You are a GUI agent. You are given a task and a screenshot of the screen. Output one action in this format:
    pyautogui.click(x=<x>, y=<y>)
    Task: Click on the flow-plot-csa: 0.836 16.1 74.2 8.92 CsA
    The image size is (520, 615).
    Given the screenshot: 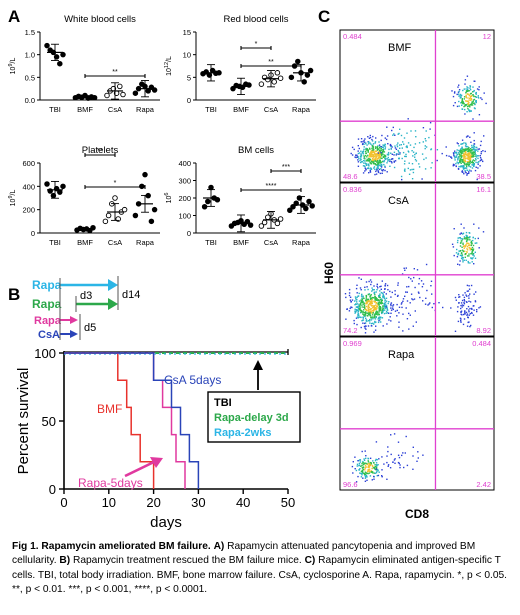 What is the action you would take?
    pyautogui.click(x=417, y=259)
    